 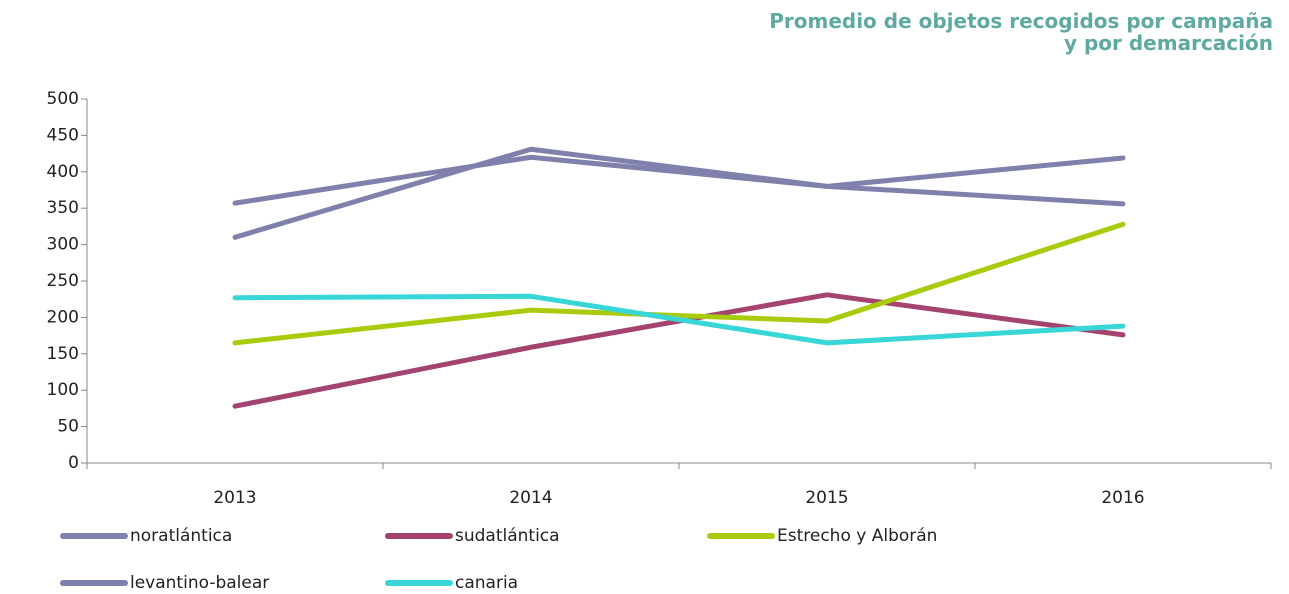 I want to click on y-tick-label: 50, so click(x=68, y=427).